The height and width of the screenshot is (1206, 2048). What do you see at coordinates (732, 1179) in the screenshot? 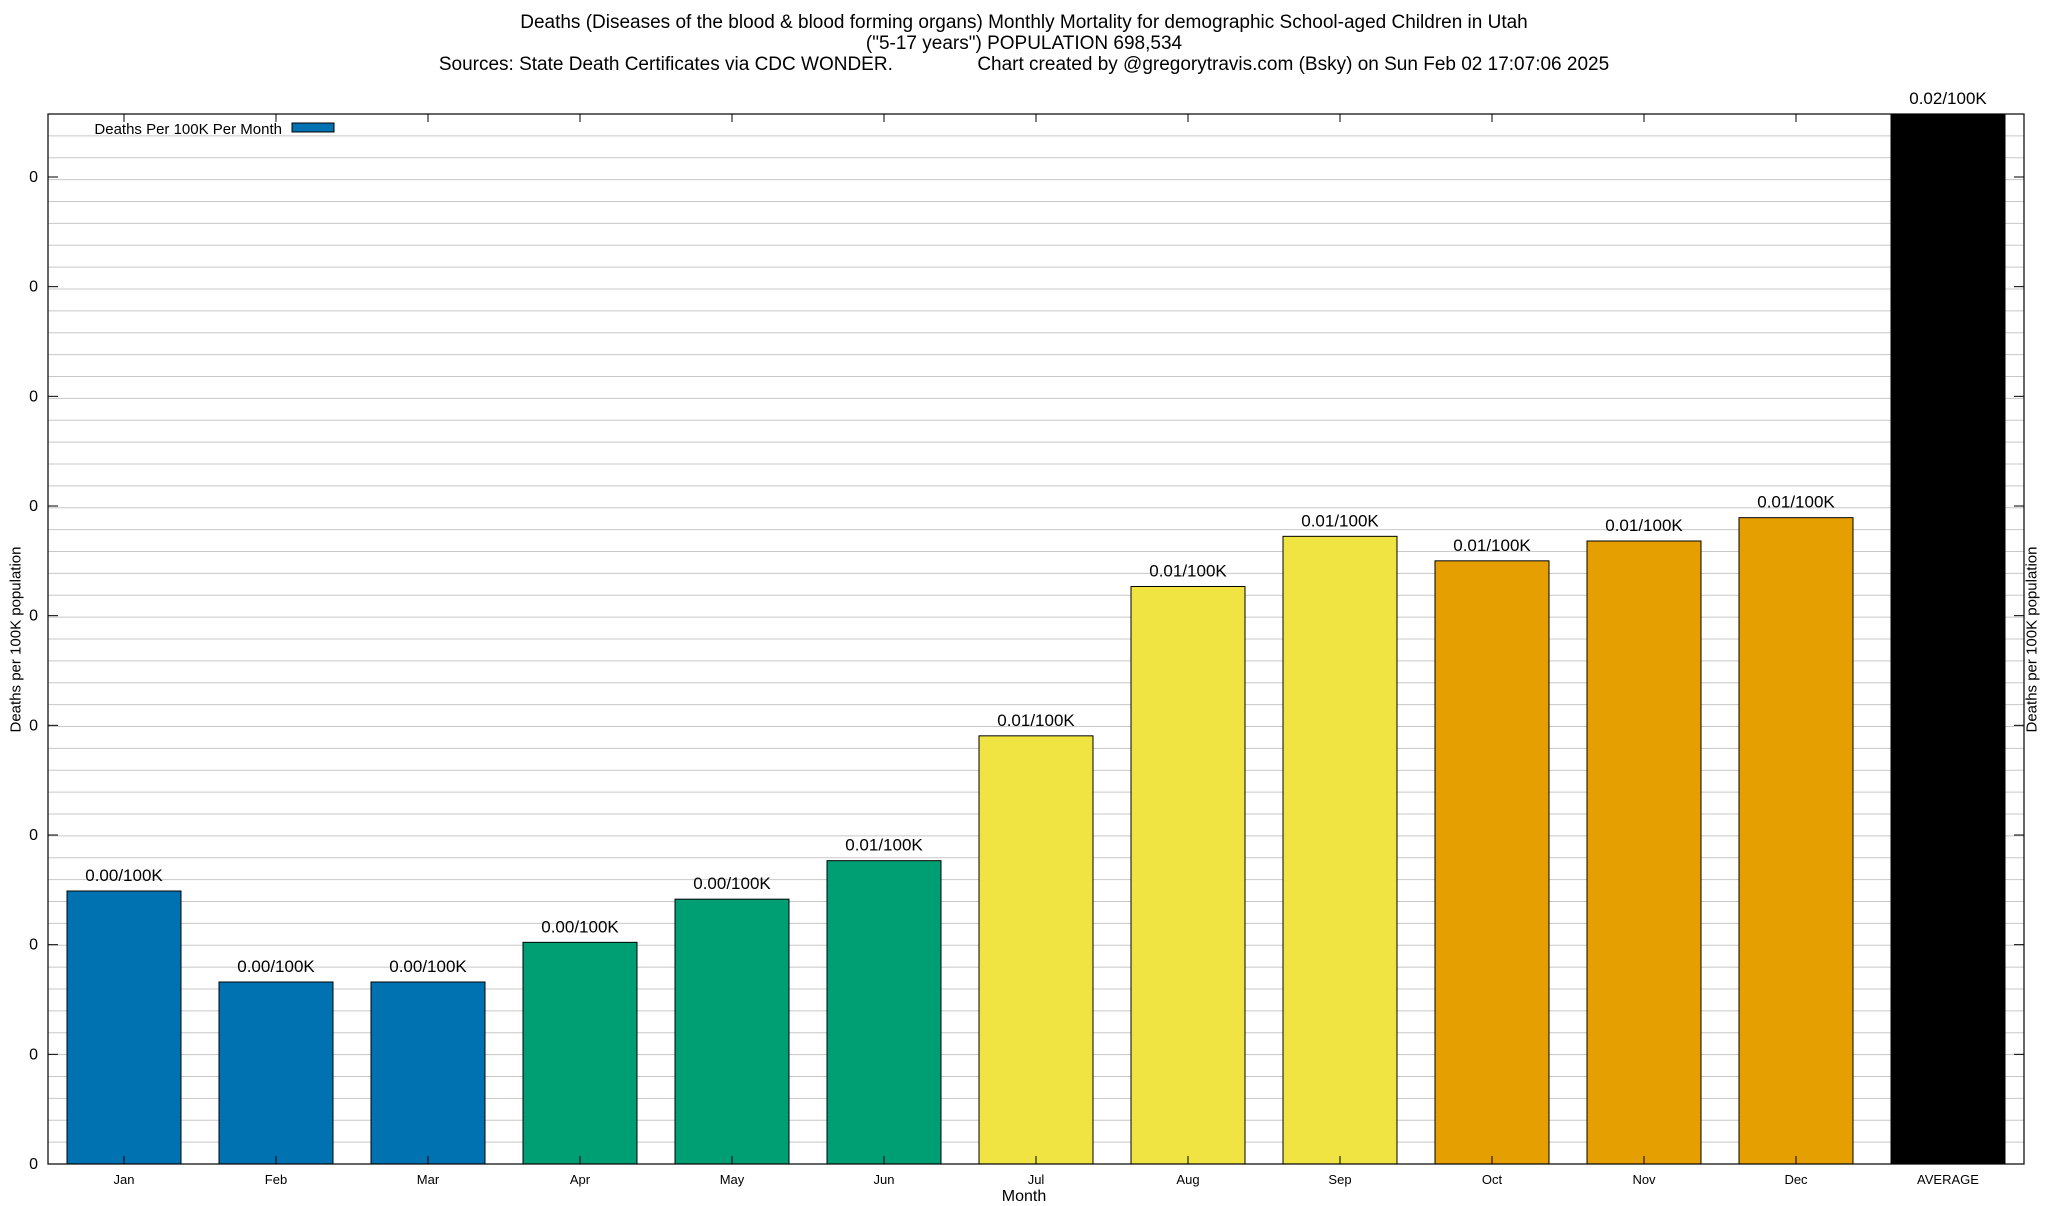
I see `x-tick-label: May` at bounding box center [732, 1179].